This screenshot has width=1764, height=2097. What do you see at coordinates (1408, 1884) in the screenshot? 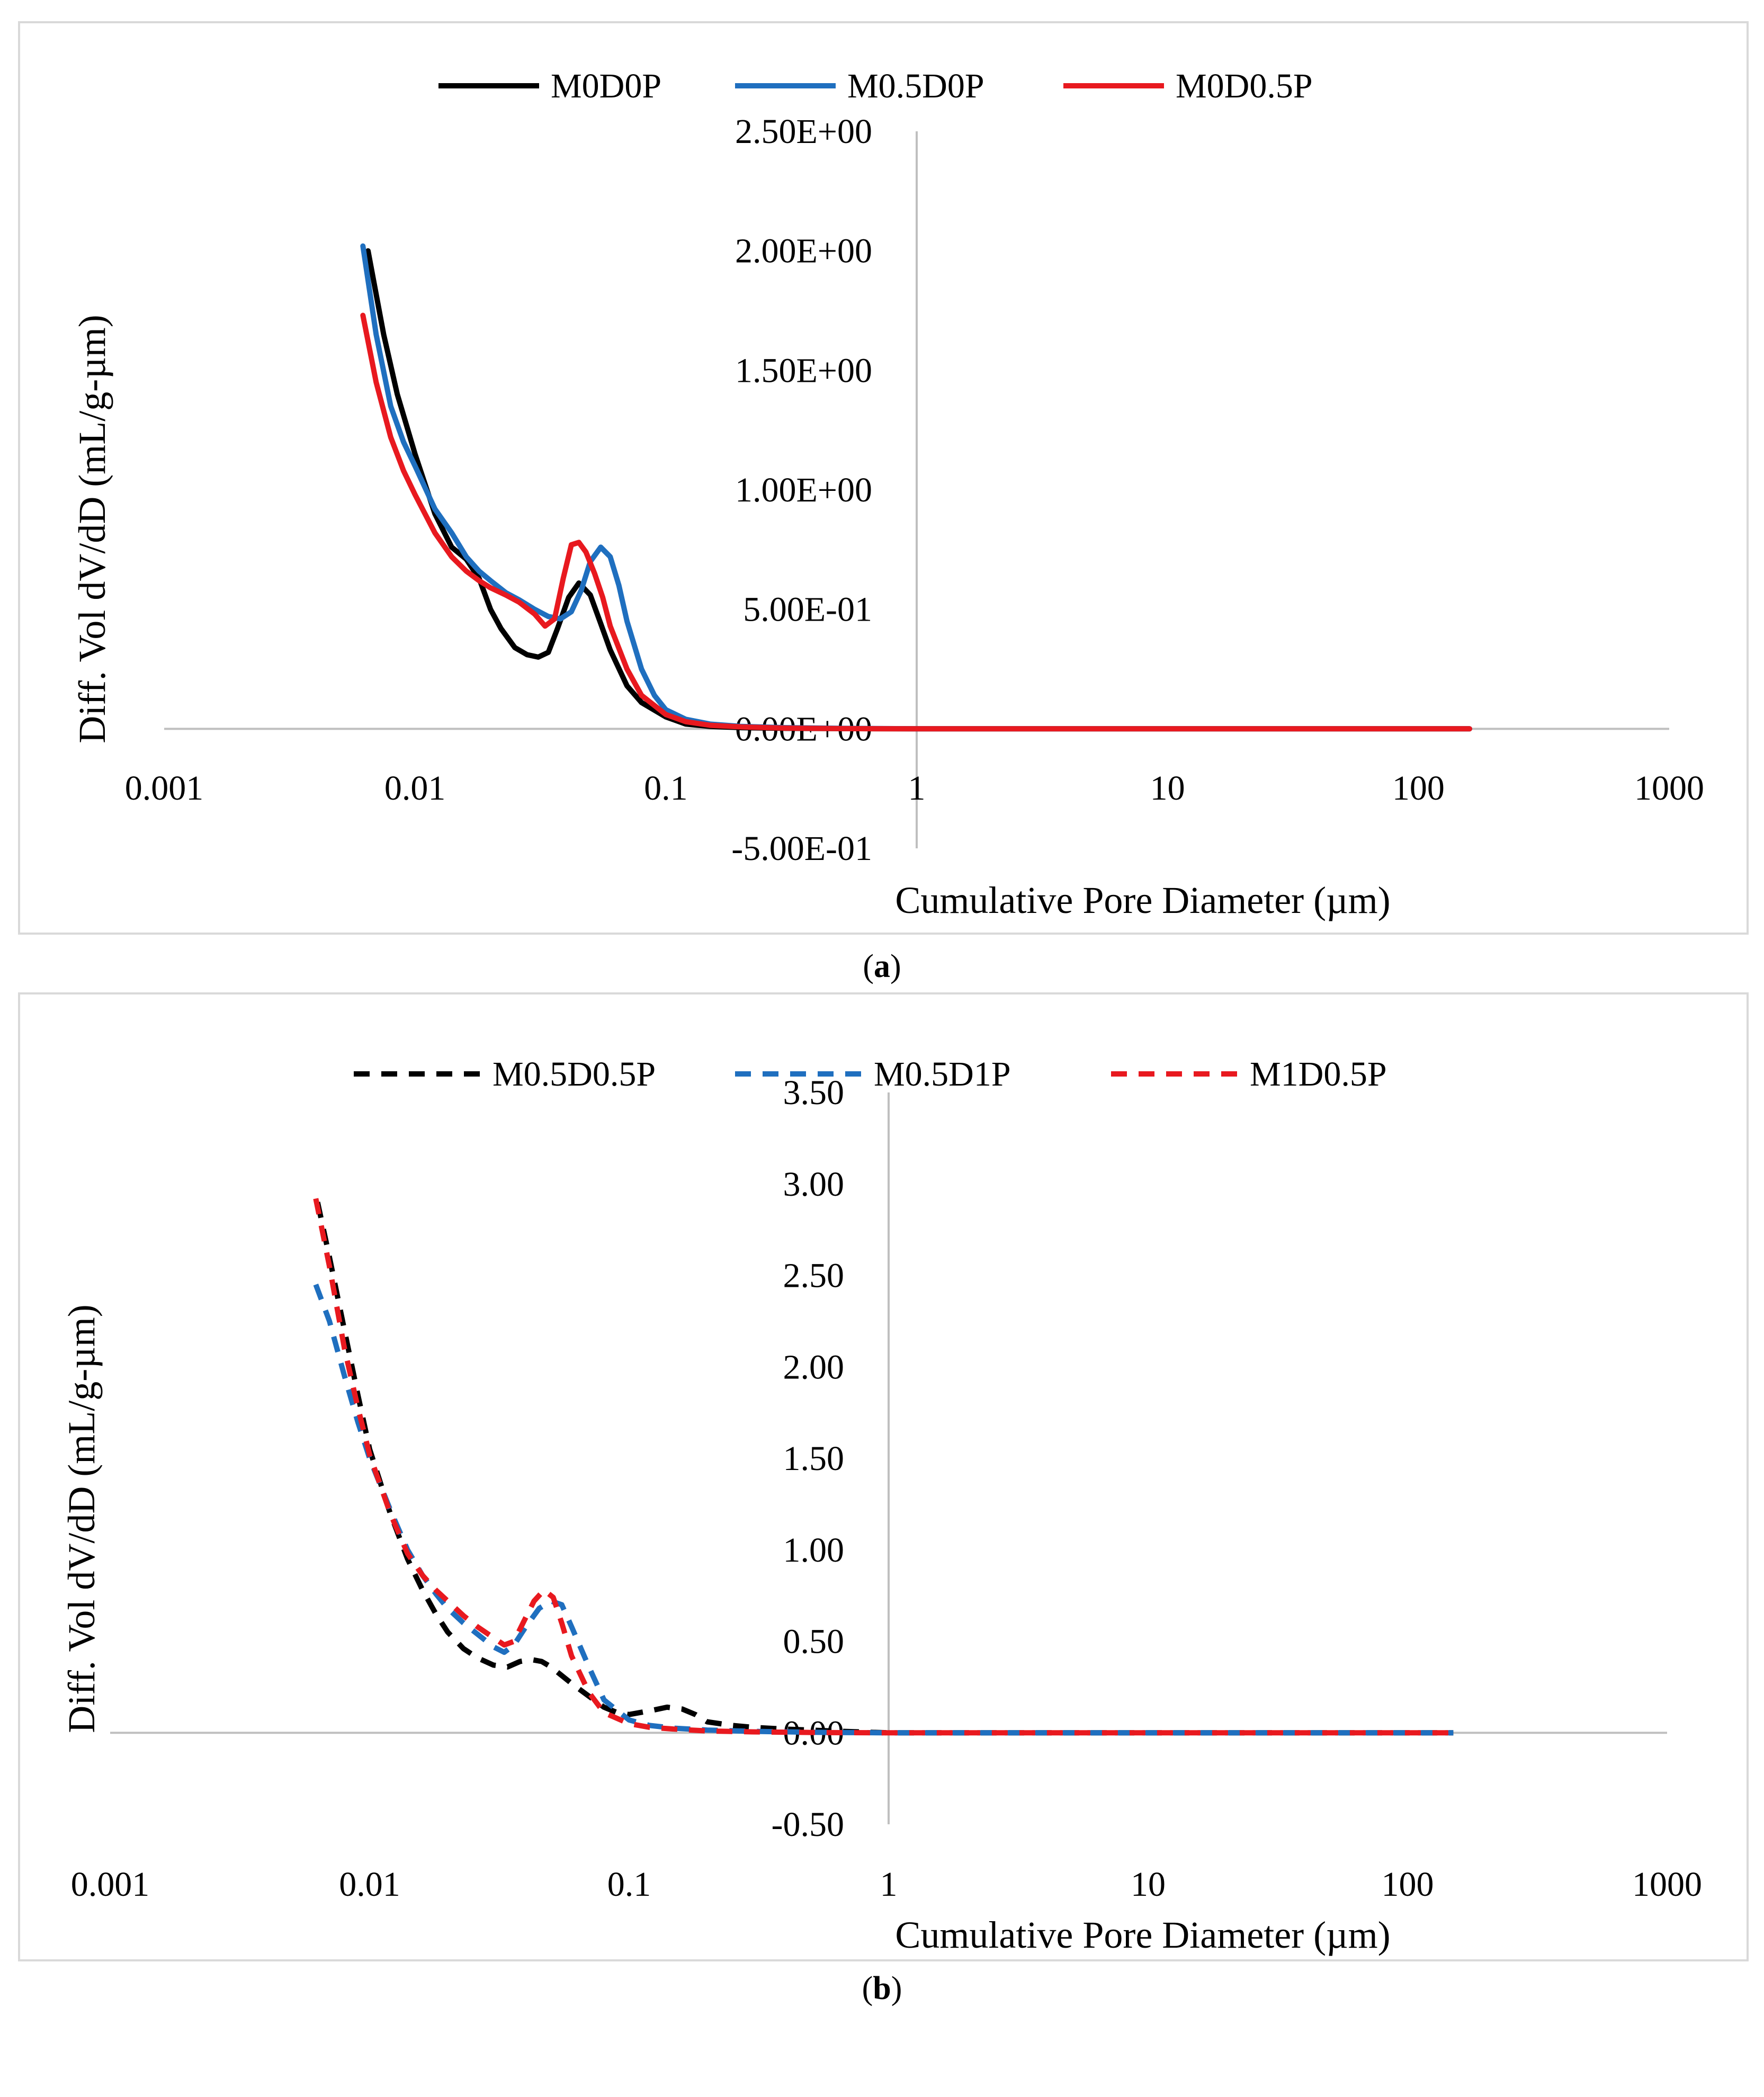
I see `chart-b-x-tick-label: 100` at bounding box center [1408, 1884].